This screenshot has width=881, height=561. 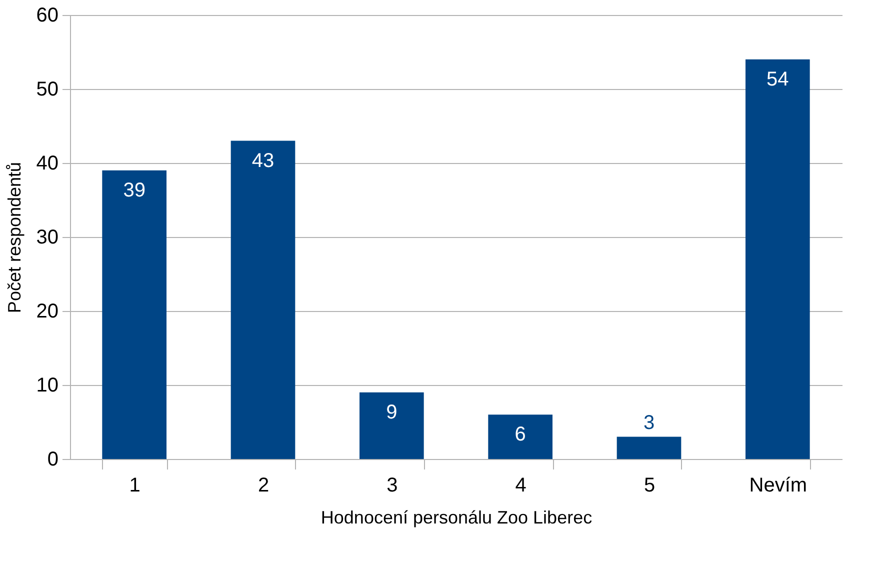 I want to click on y-tick-label: 10, so click(x=47, y=385).